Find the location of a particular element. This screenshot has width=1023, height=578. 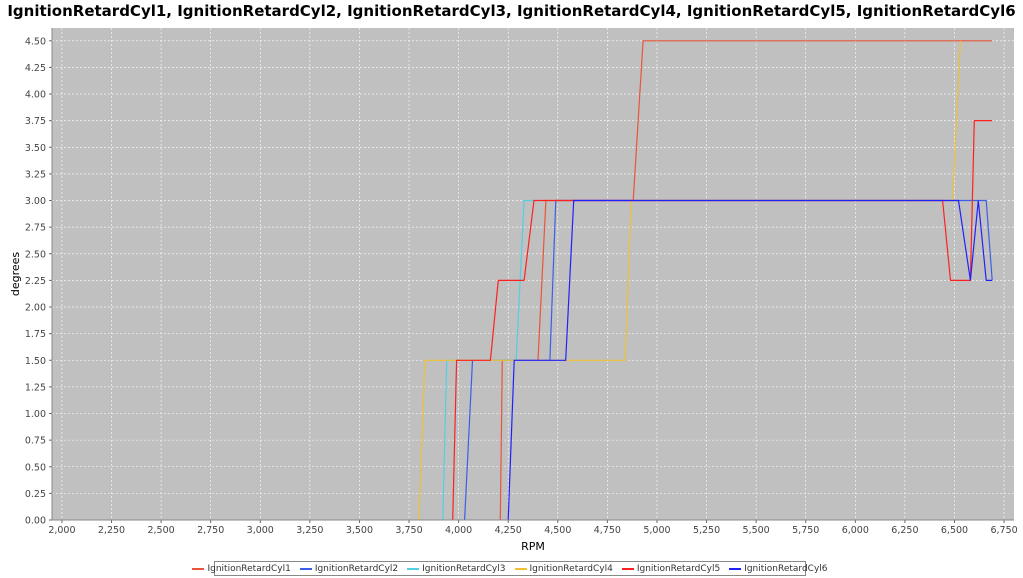

y-tick-label: 2.75 is located at coordinates (35, 228).